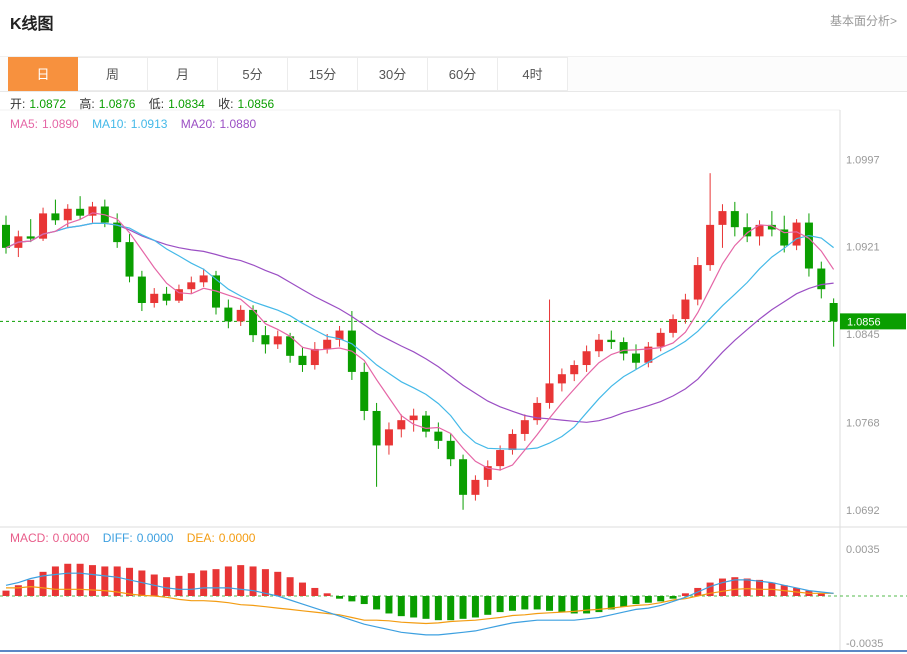  Describe the element at coordinates (48, 104) in the screenshot. I see `open-value: 1.0872` at that location.